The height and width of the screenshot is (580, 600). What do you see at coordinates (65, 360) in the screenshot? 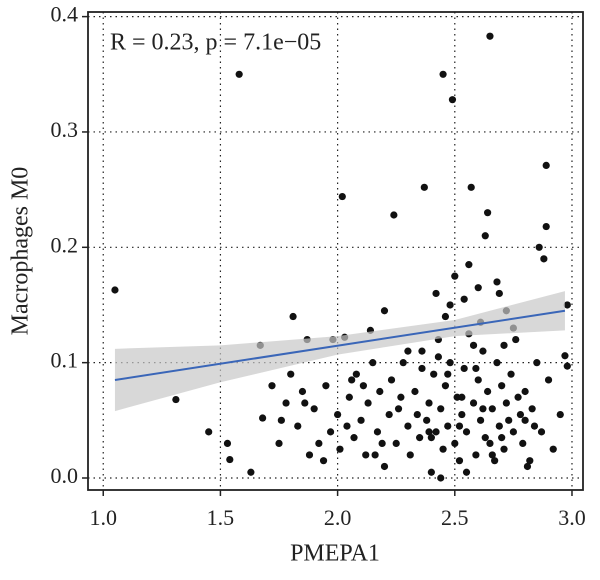
I see `y-tick-label: 0.1` at bounding box center [65, 360].